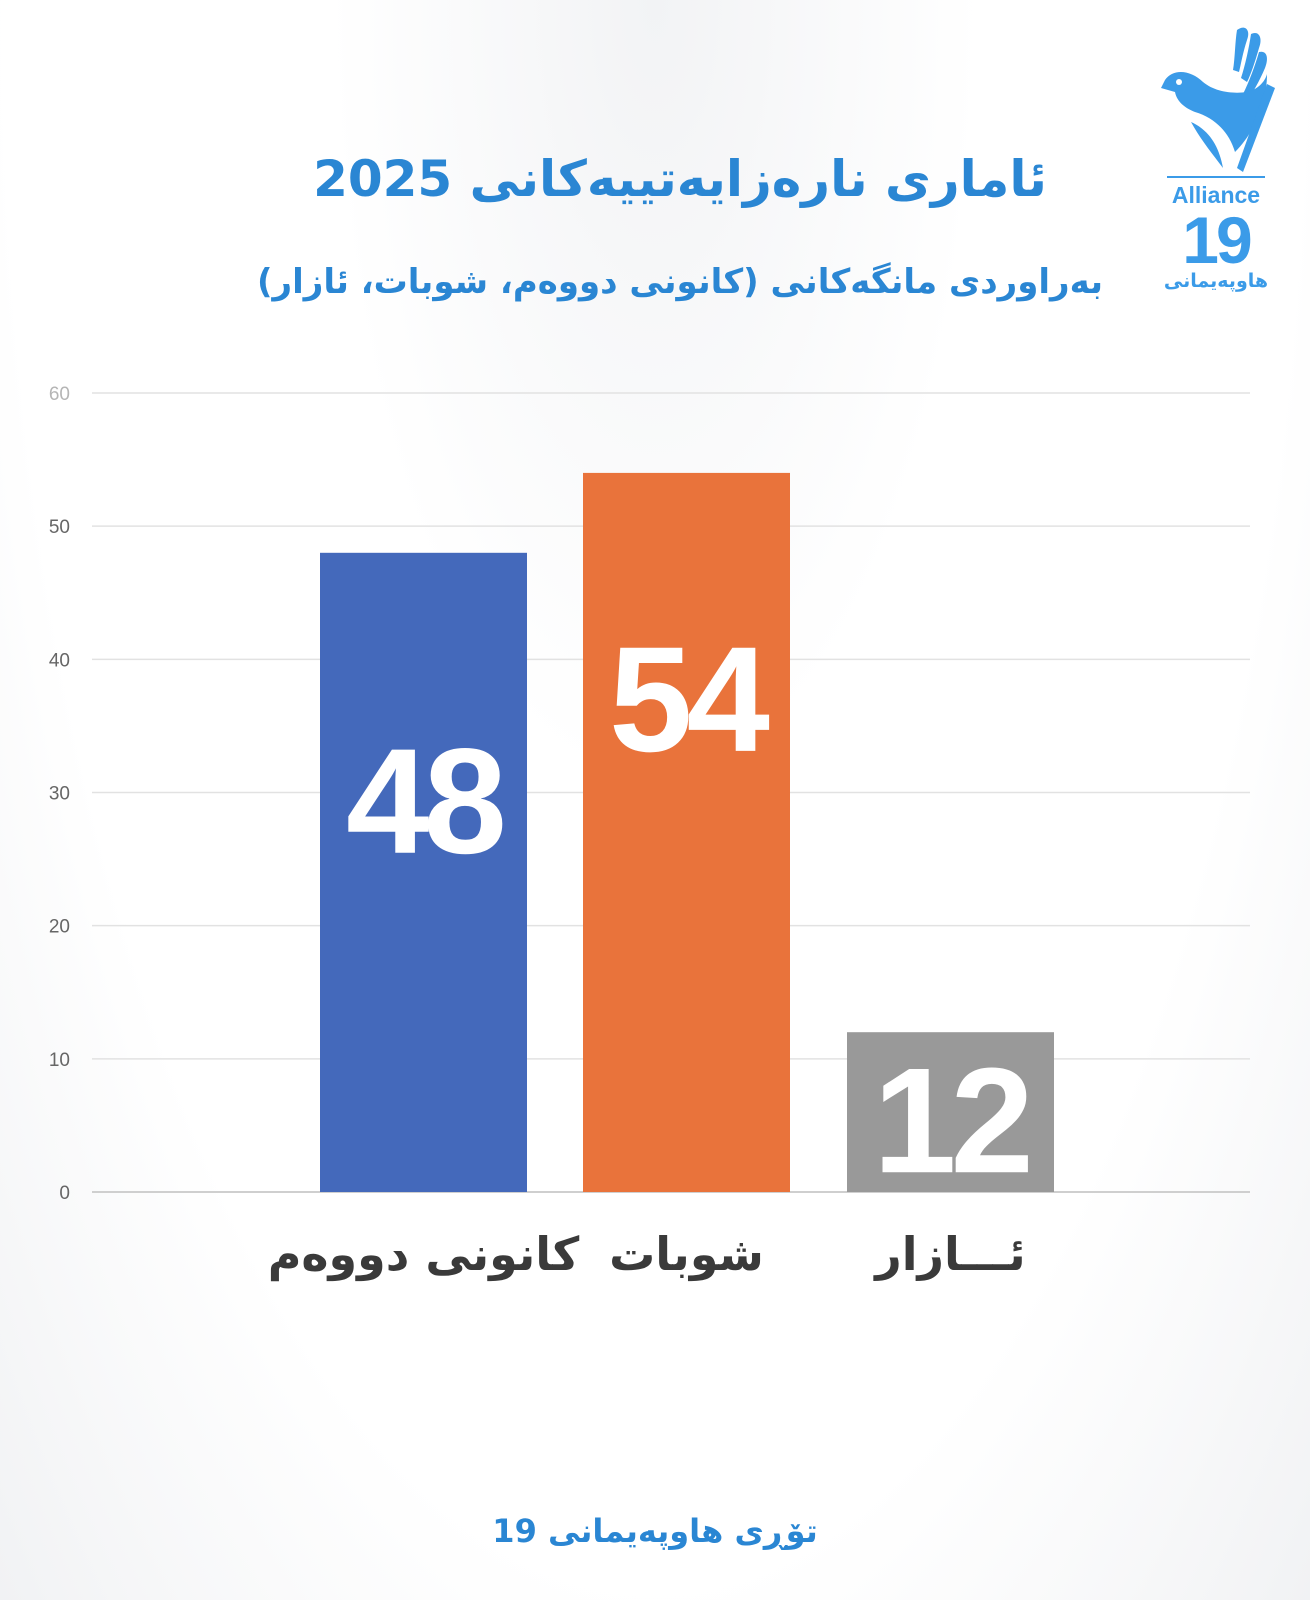 Image resolution: width=1310 pixels, height=1600 pixels. What do you see at coordinates (1217, 240) in the screenshot?
I see `logo-number: 19` at bounding box center [1217, 240].